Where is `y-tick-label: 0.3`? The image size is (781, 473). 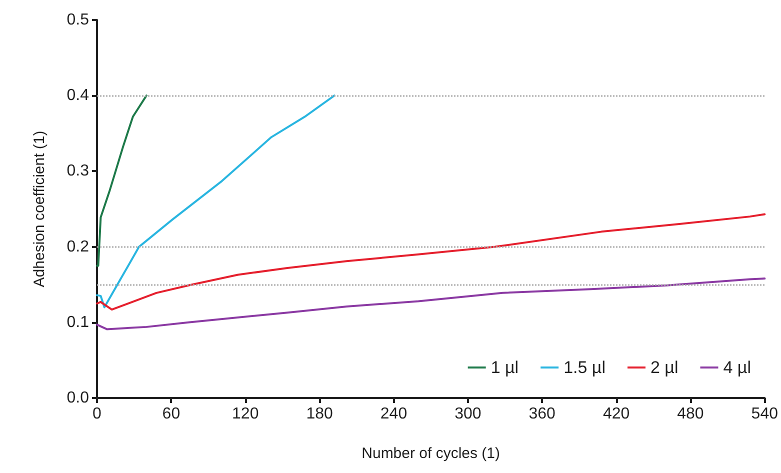
y-tick-label: 0.3 is located at coordinates (78, 171).